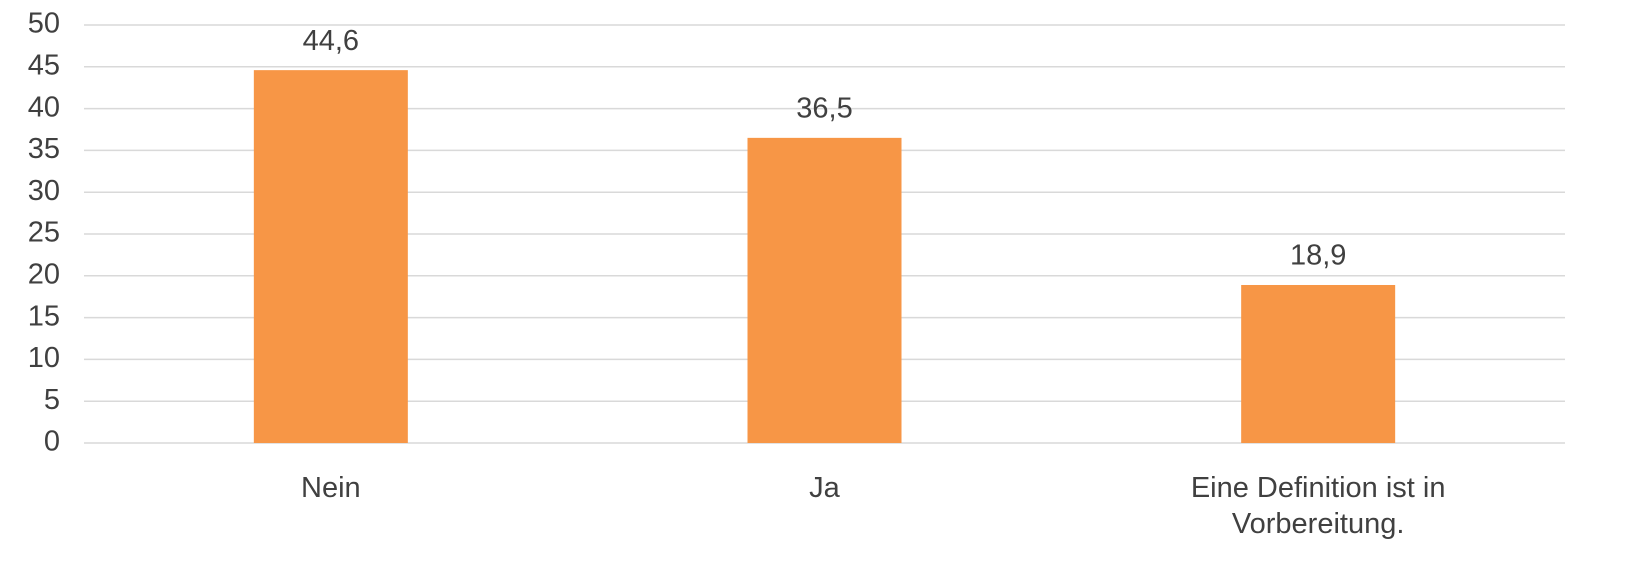 The height and width of the screenshot is (574, 1649). What do you see at coordinates (824, 488) in the screenshot?
I see `x-tick-label: Ja` at bounding box center [824, 488].